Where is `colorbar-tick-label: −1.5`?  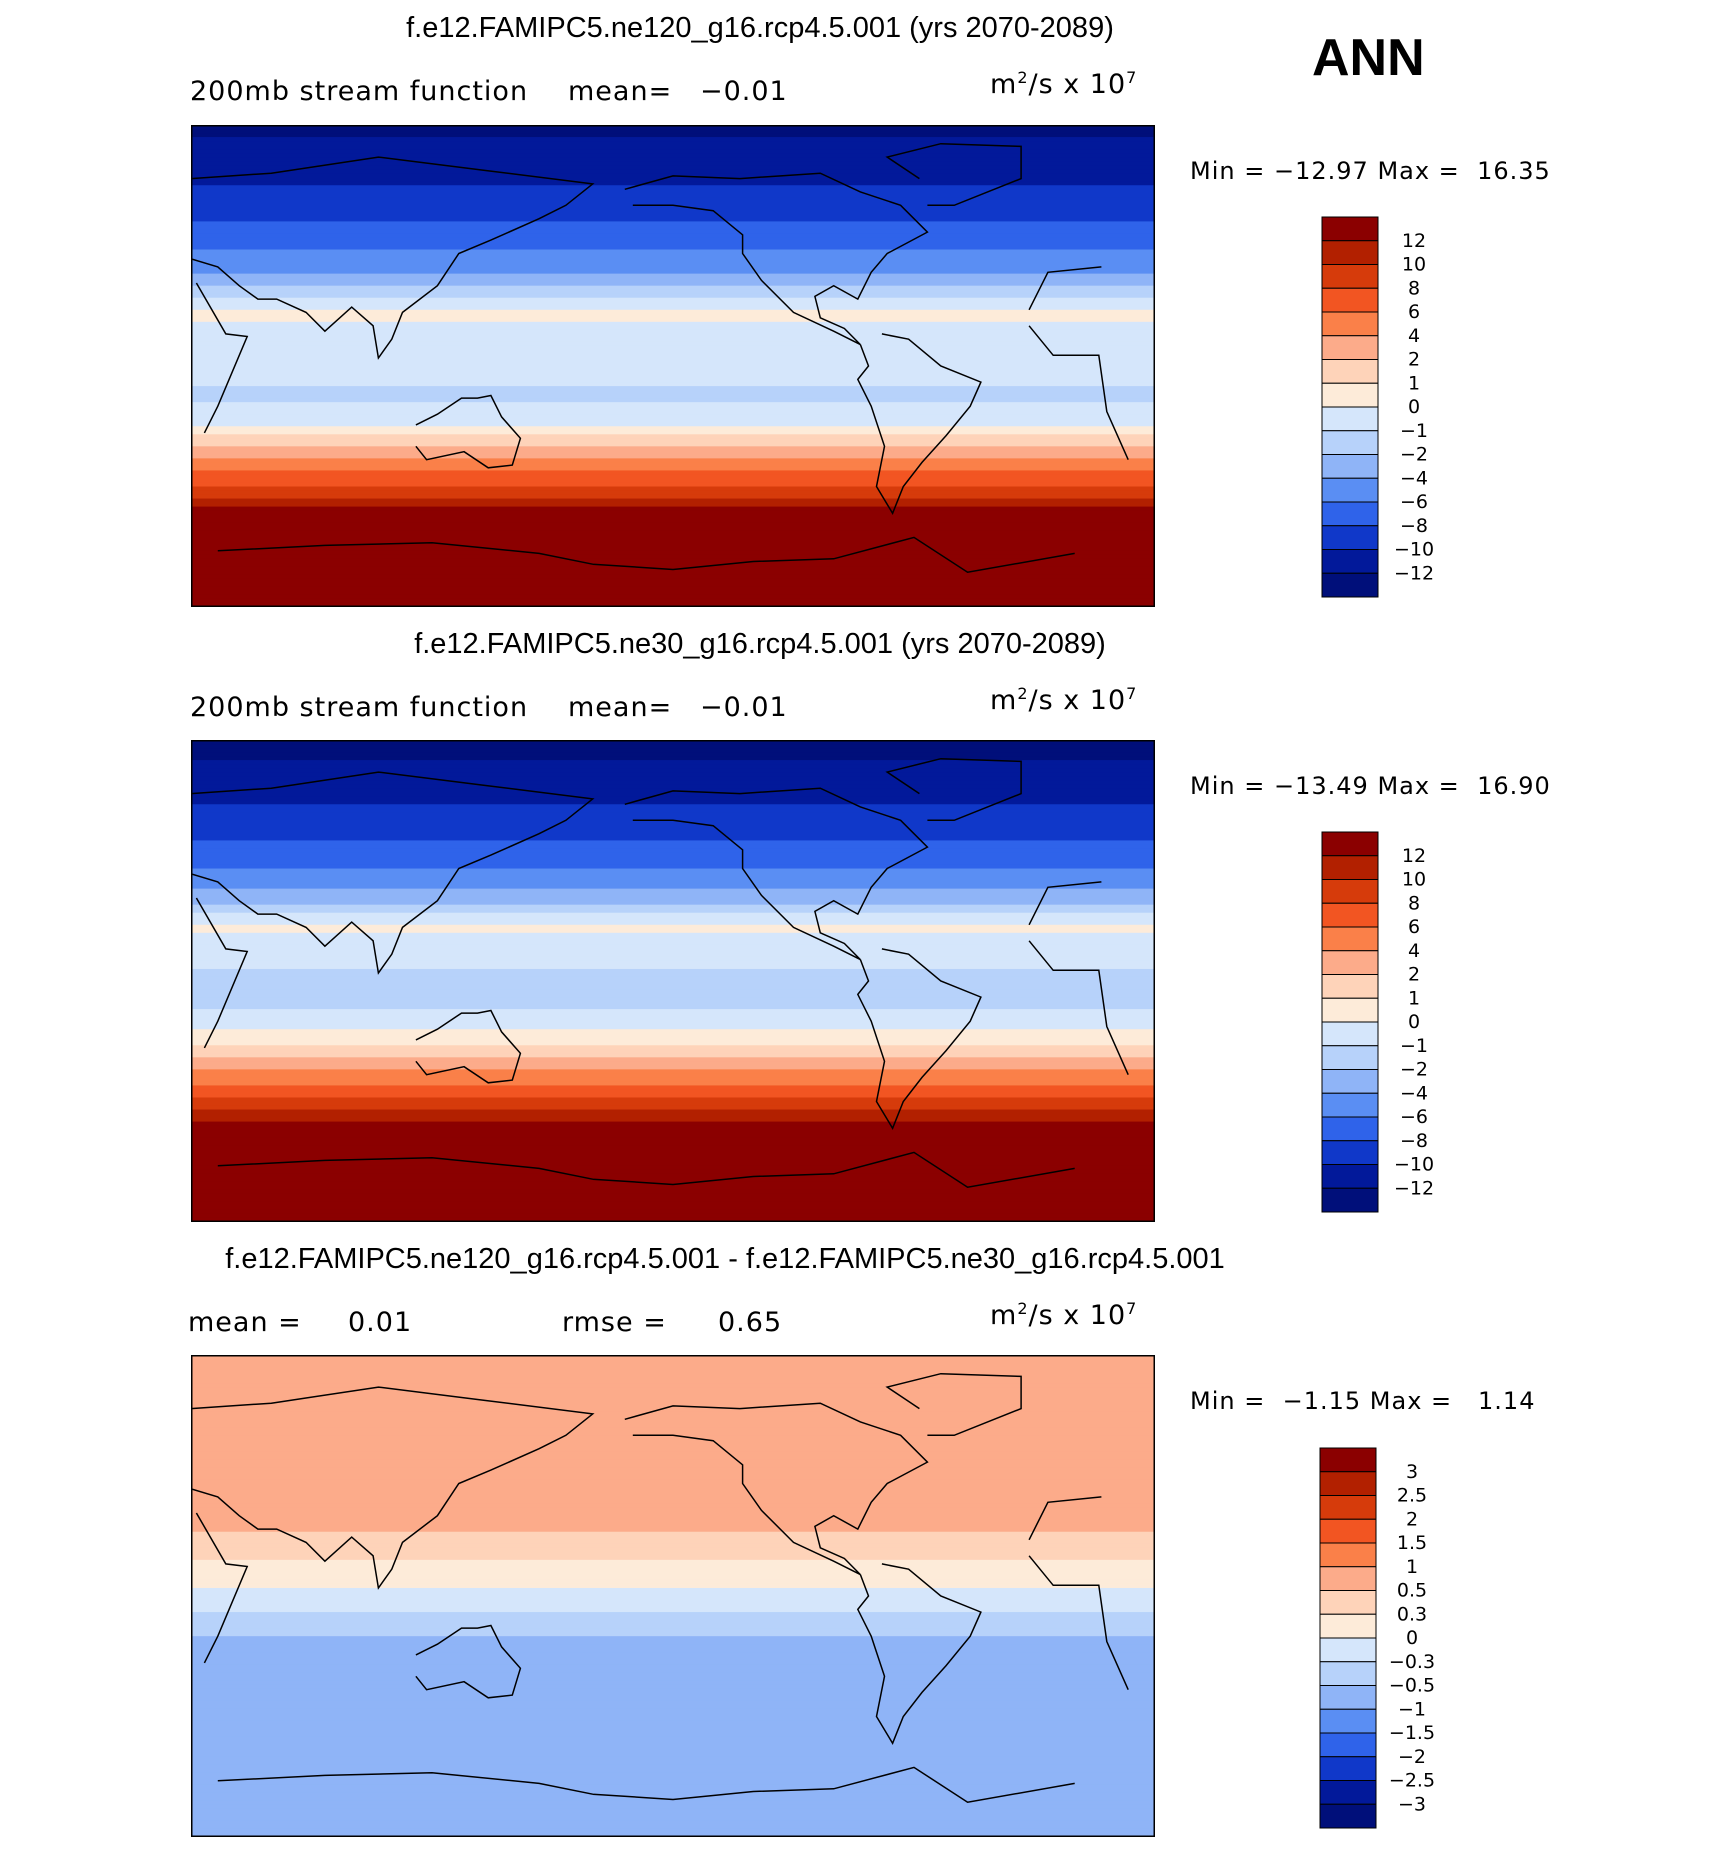
colorbar-tick-label: −1.5 is located at coordinates (1412, 1733).